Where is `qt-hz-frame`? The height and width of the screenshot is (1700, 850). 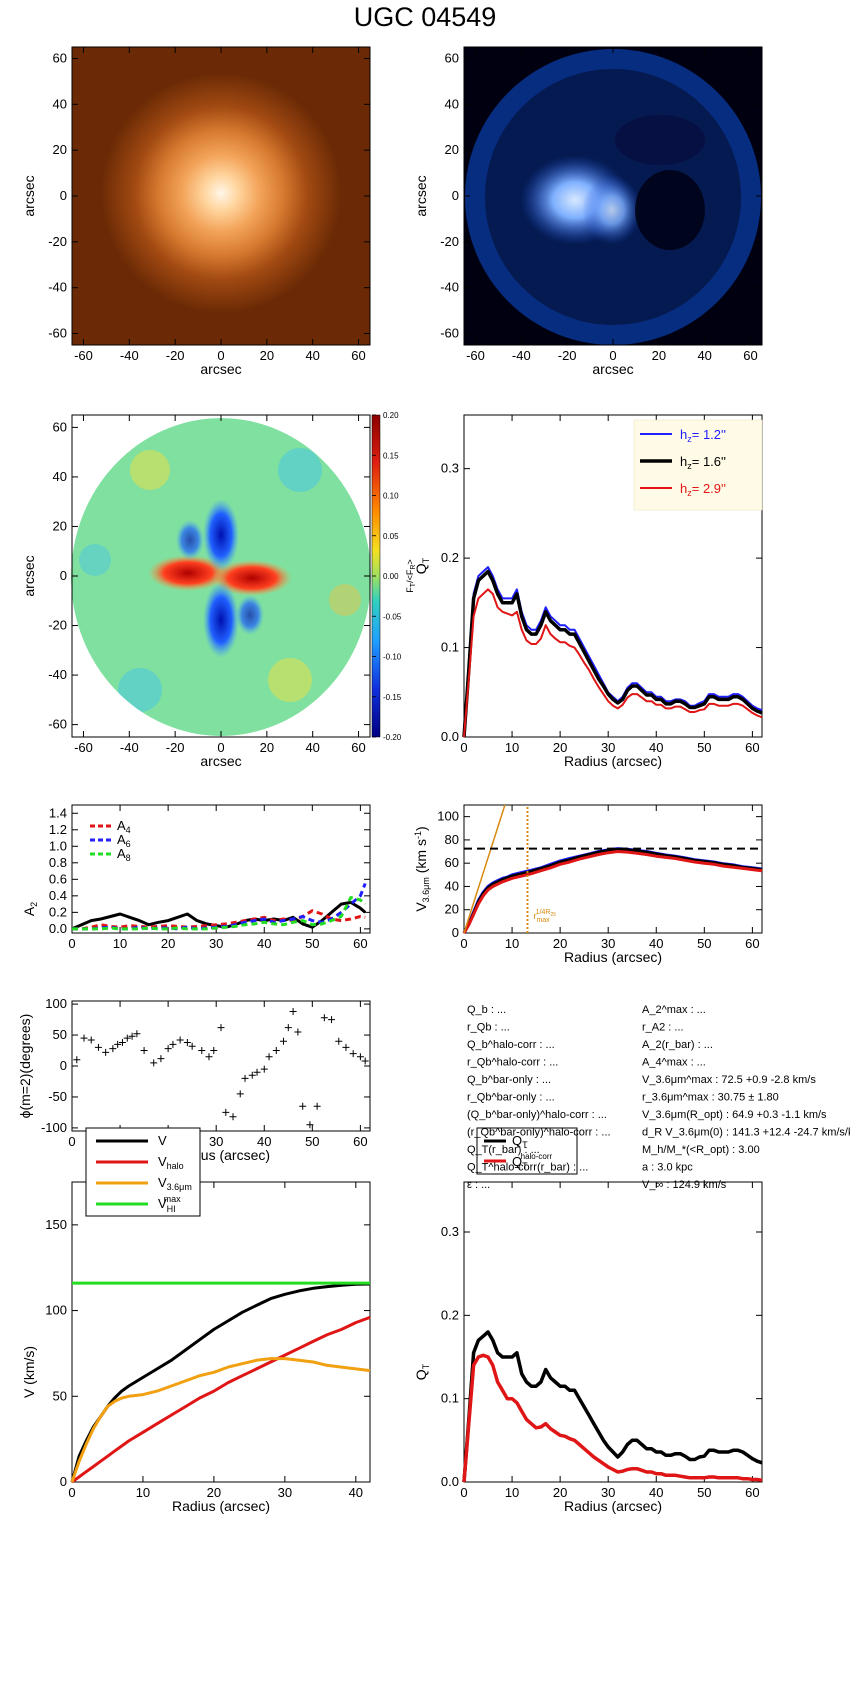 qt-hz-frame is located at coordinates (613, 576).